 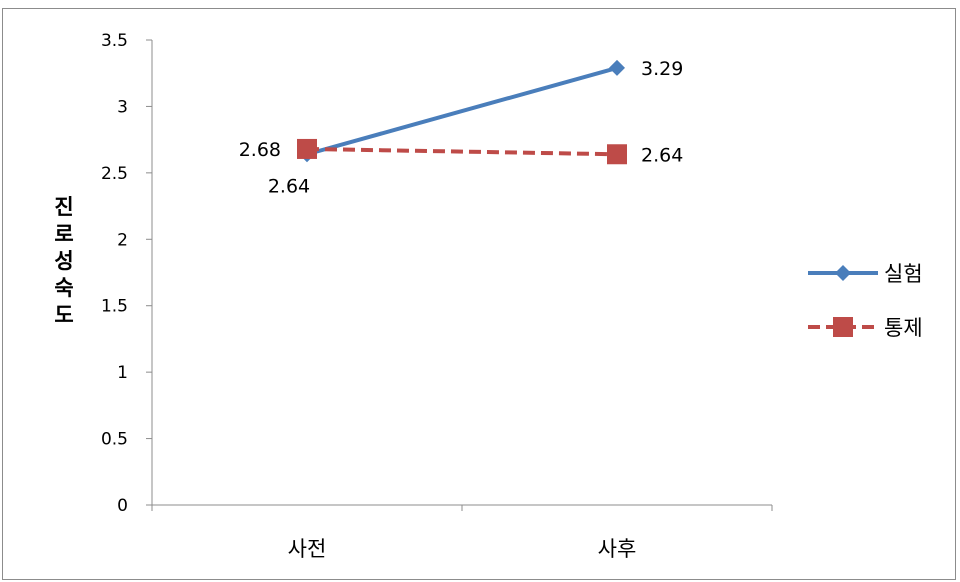 What do you see at coordinates (114, 41) in the screenshot?
I see `y-tick-label: 3.5` at bounding box center [114, 41].